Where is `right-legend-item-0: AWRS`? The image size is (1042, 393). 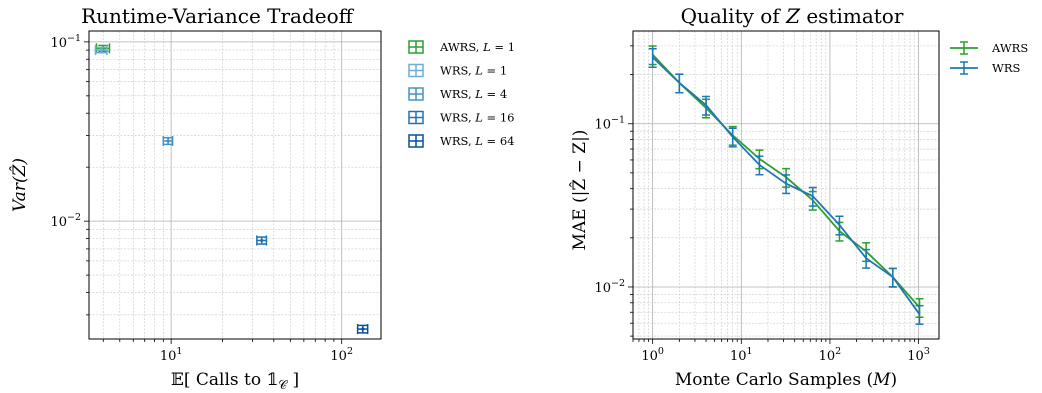 right-legend-item-0: AWRS is located at coordinates (989, 48).